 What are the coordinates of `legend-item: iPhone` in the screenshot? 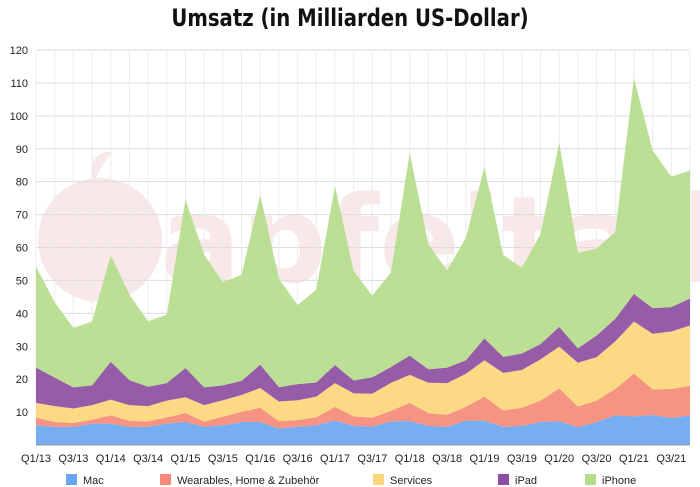 It's located at (610, 480).